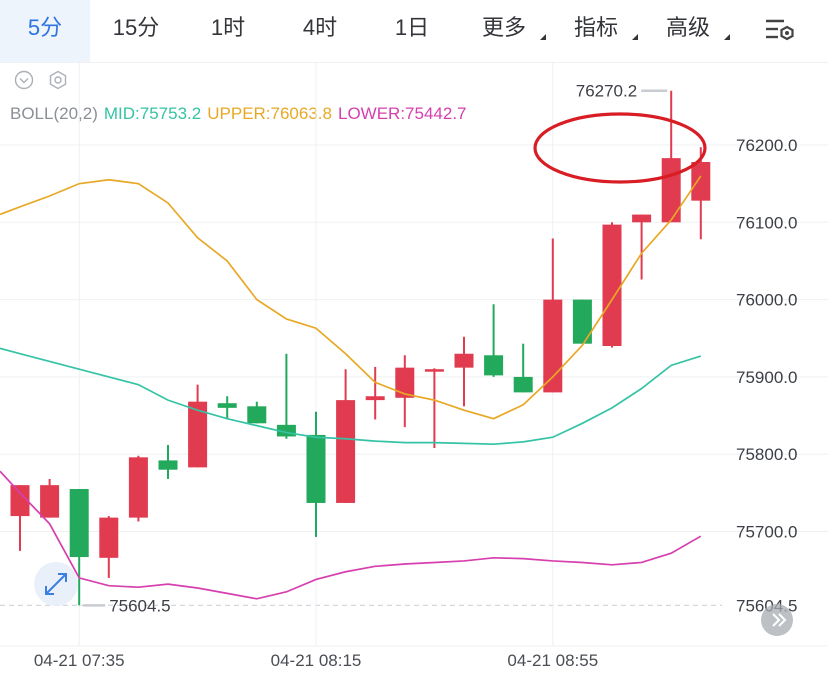 The width and height of the screenshot is (828, 680). I want to click on tab-label: 高级, so click(687, 27).